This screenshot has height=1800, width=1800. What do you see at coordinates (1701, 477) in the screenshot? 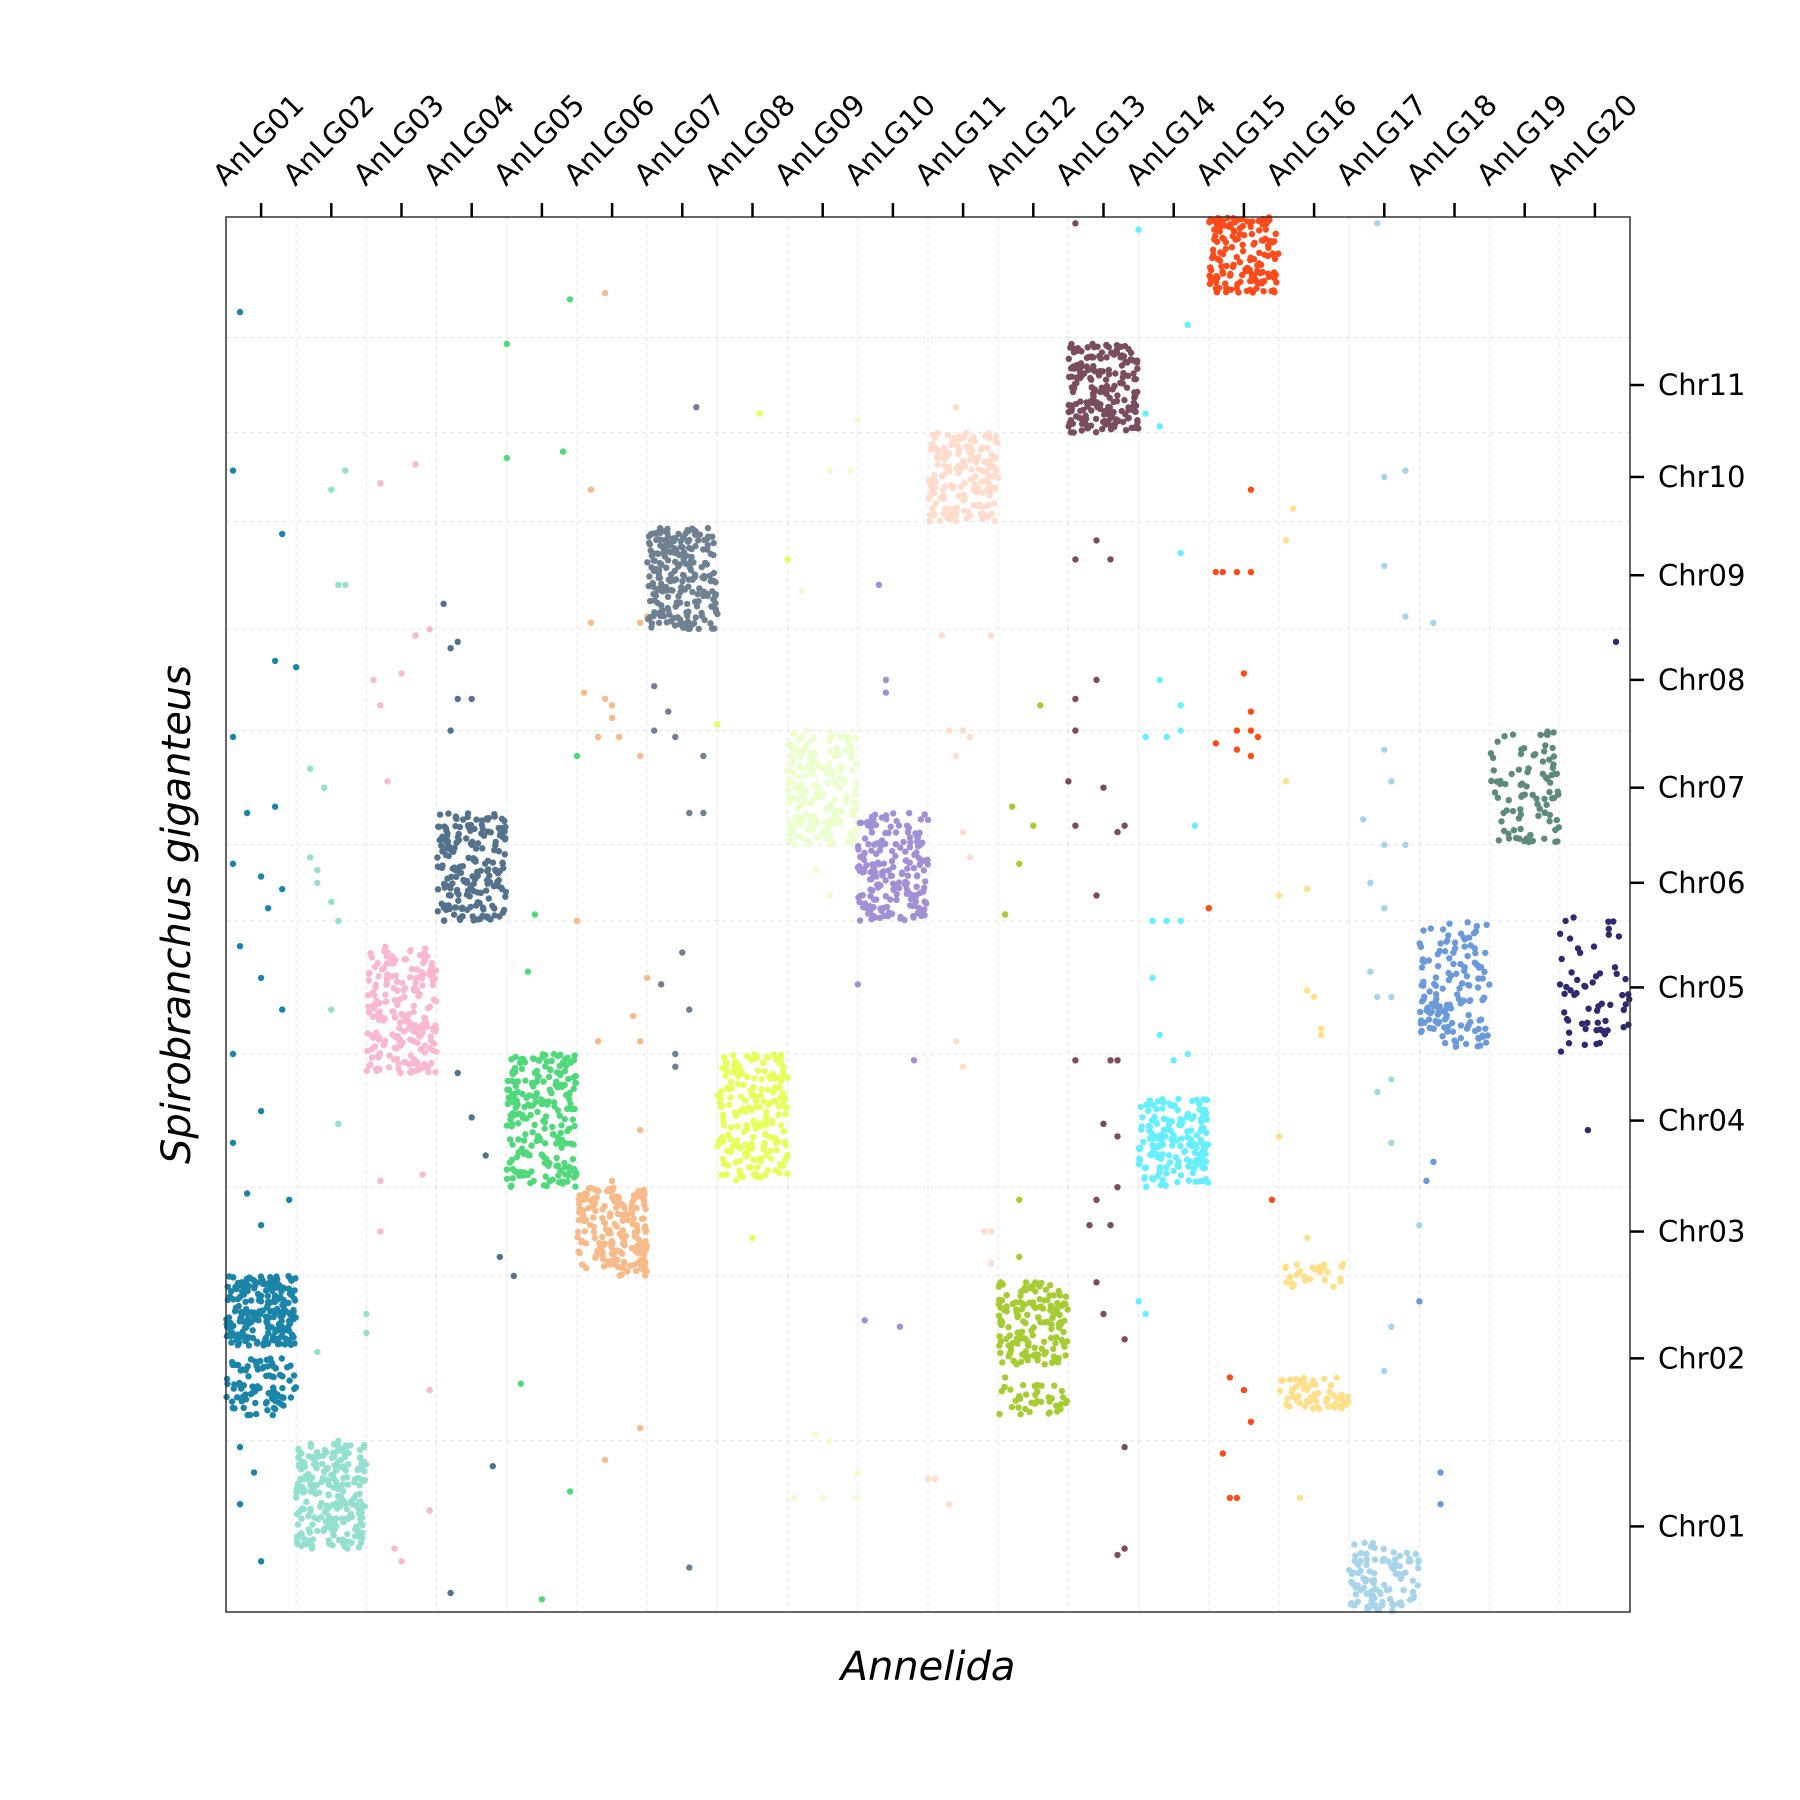
I see `y-tick-label: Chr10` at bounding box center [1701, 477].